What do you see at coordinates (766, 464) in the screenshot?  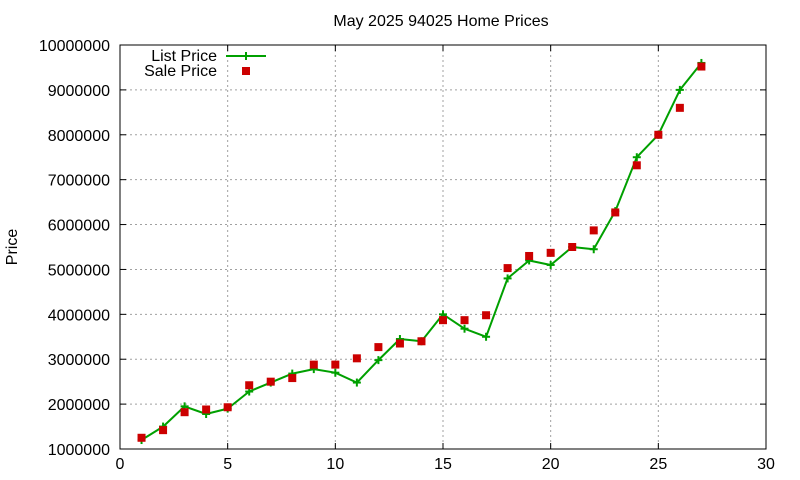 I see `x-tick-label: 30` at bounding box center [766, 464].